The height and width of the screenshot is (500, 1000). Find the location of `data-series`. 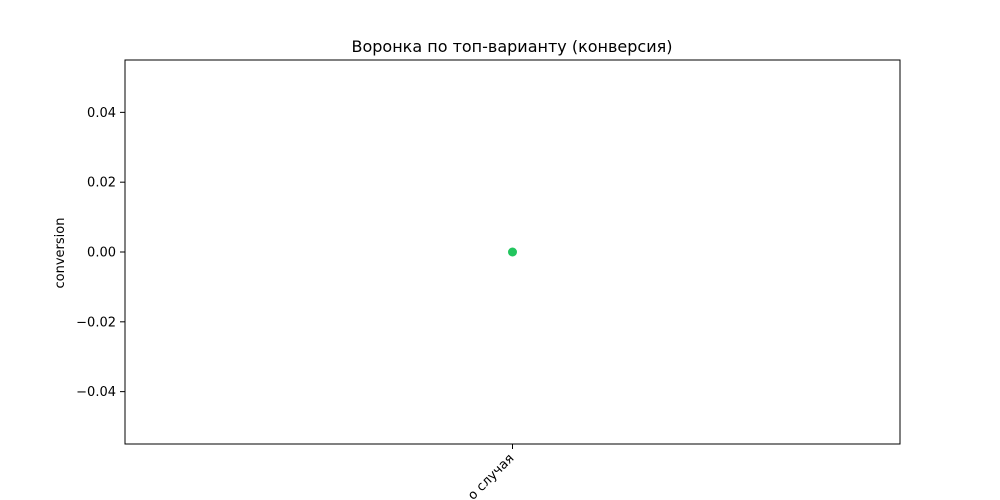

data-series is located at coordinates (512, 252).